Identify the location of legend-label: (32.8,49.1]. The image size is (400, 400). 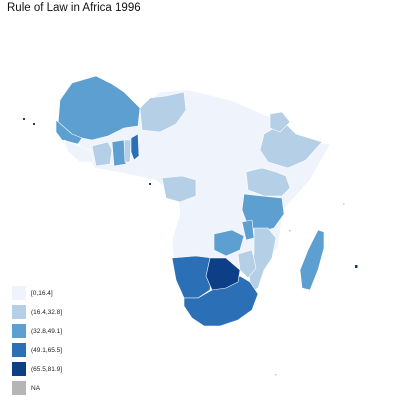
(46, 331).